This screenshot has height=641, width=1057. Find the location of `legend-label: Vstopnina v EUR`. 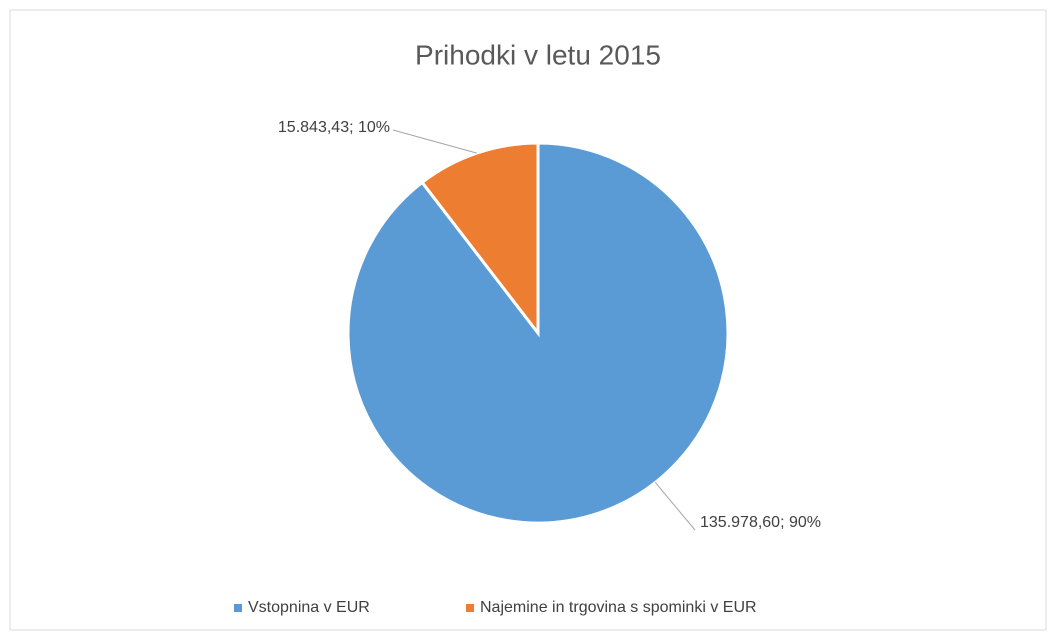

legend-label: Vstopnina v EUR is located at coordinates (309, 607).